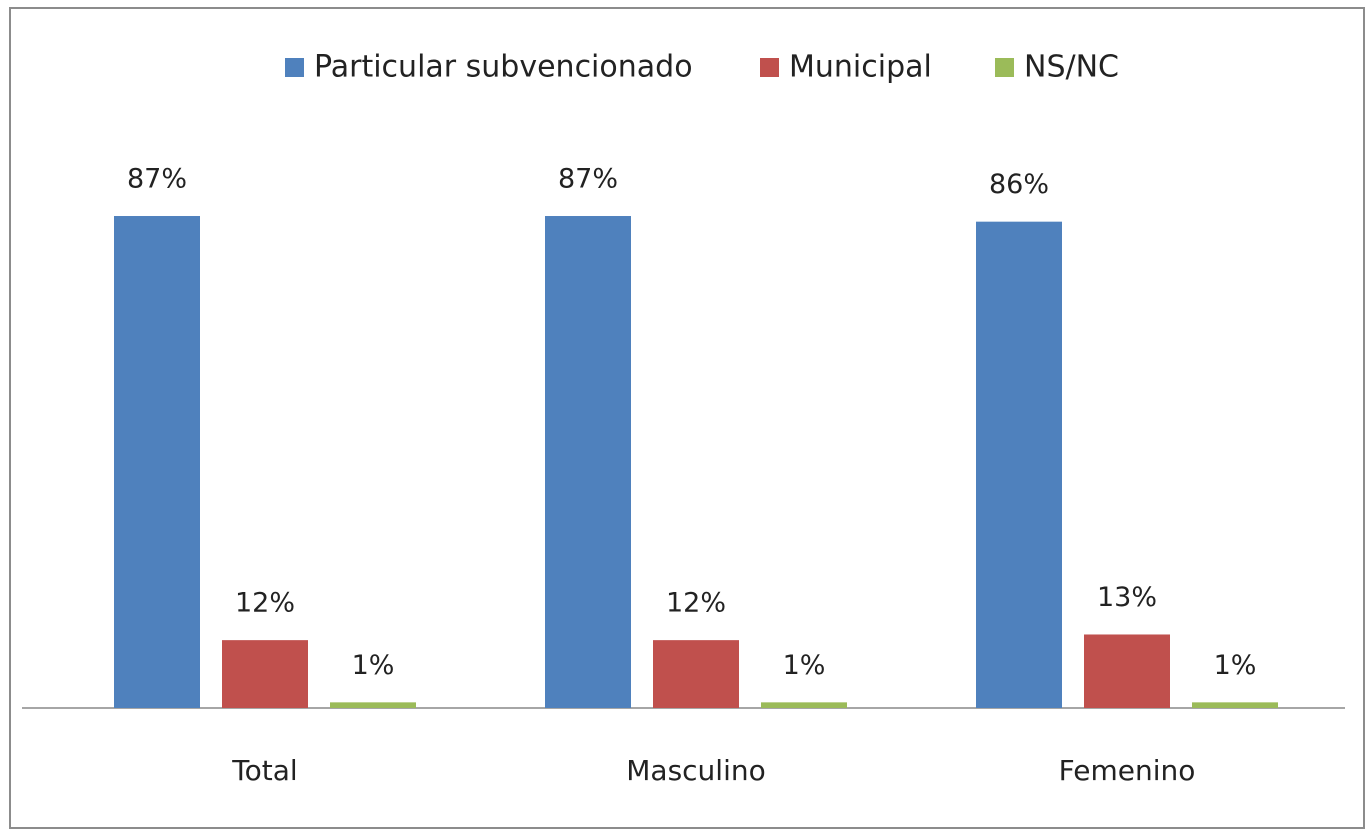 The image size is (1371, 830). What do you see at coordinates (1127, 770) in the screenshot?
I see `x-tick-label: Femenino` at bounding box center [1127, 770].